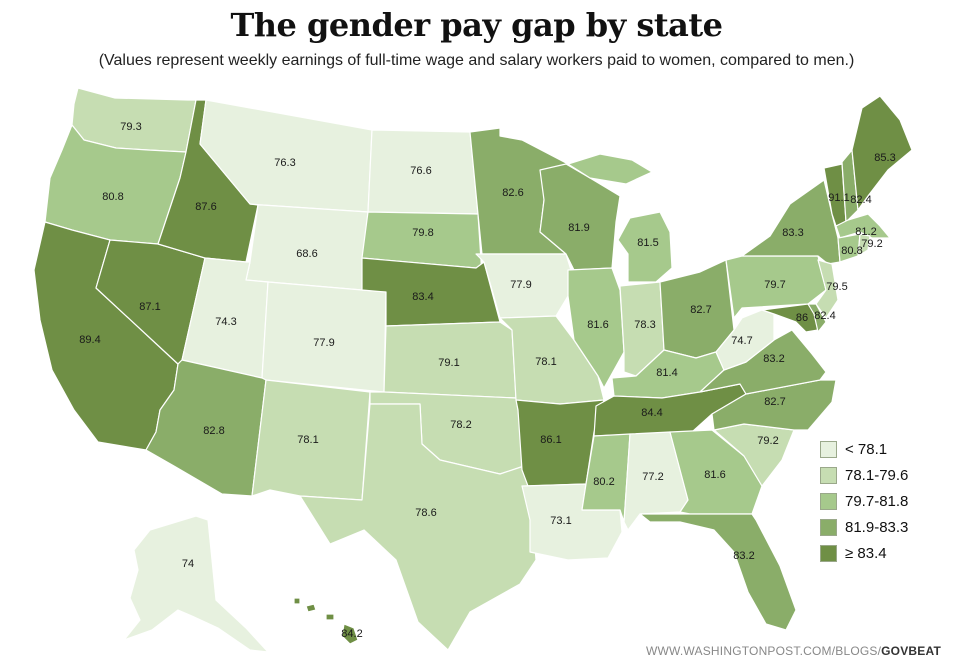 This screenshot has width=953, height=666. I want to click on value-label-RI: 79.2, so click(871, 244).